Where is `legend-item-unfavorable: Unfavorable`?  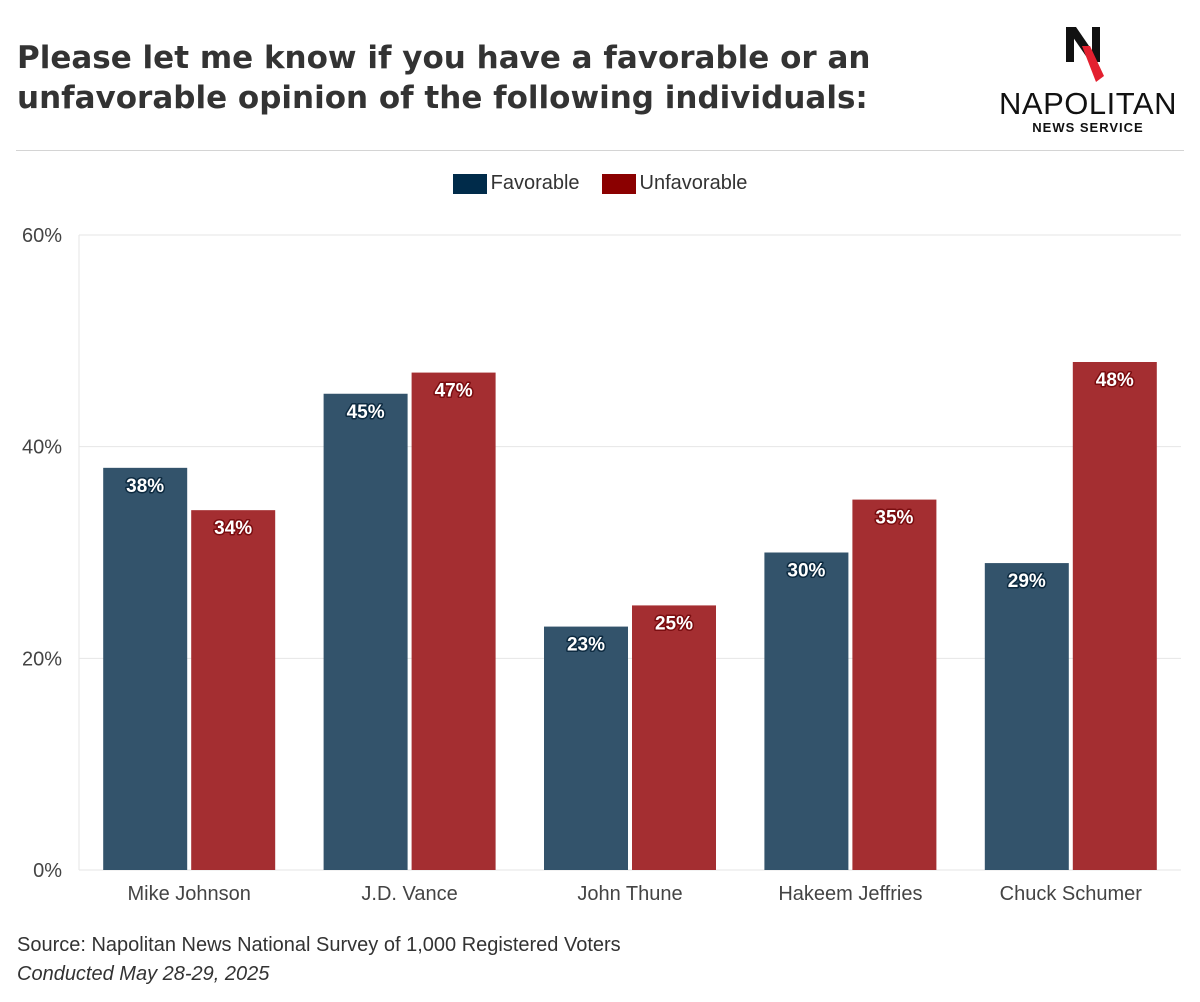 legend-item-unfavorable: Unfavorable is located at coordinates (674, 183).